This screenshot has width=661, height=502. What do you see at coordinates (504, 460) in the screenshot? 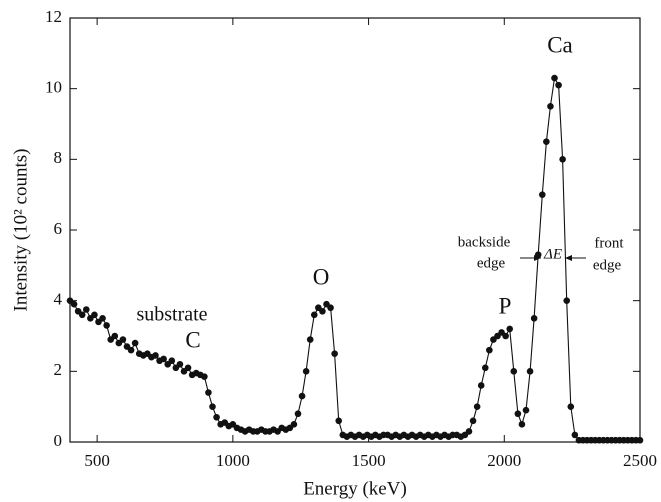
I see `x-tick-label: 2000` at bounding box center [504, 460].